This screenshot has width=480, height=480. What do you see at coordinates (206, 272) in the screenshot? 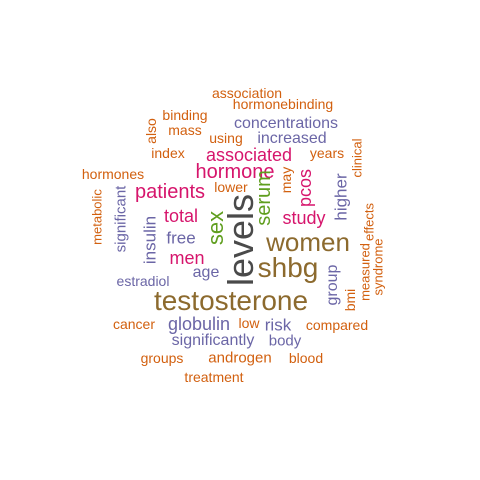
I see `word-age: age` at bounding box center [206, 272].